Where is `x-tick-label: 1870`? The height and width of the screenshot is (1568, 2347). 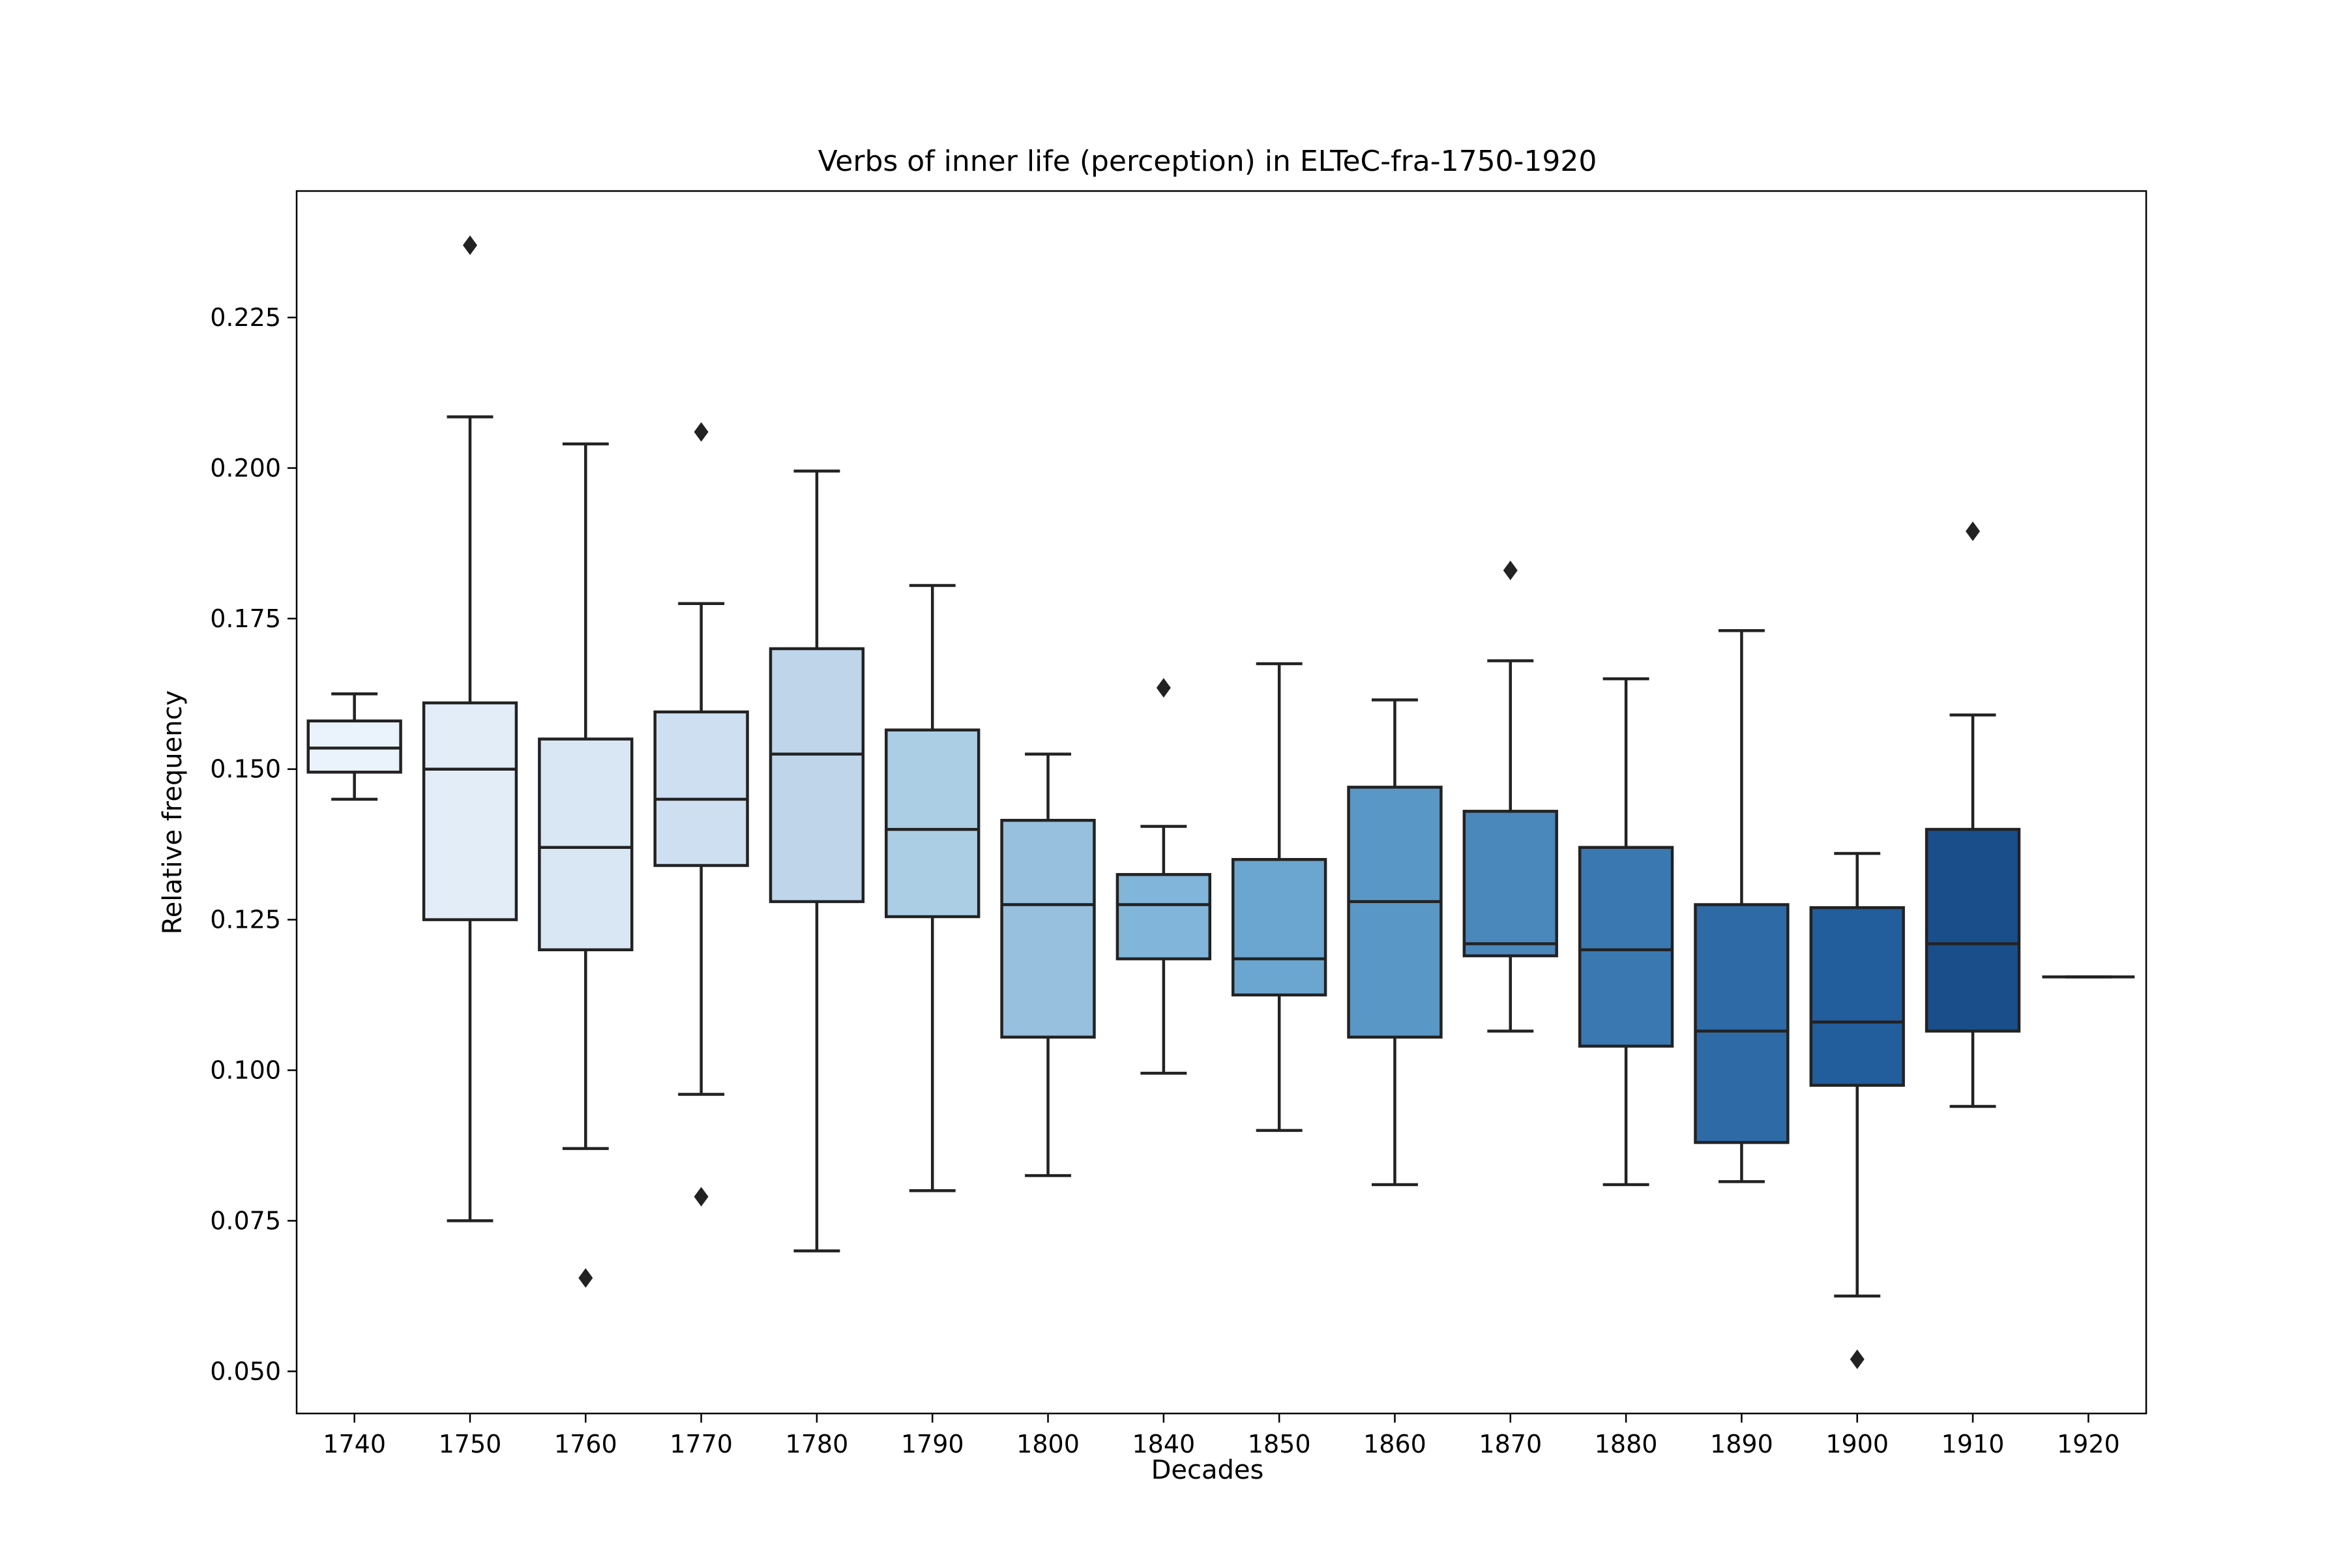 x-tick-label: 1870 is located at coordinates (1510, 1444).